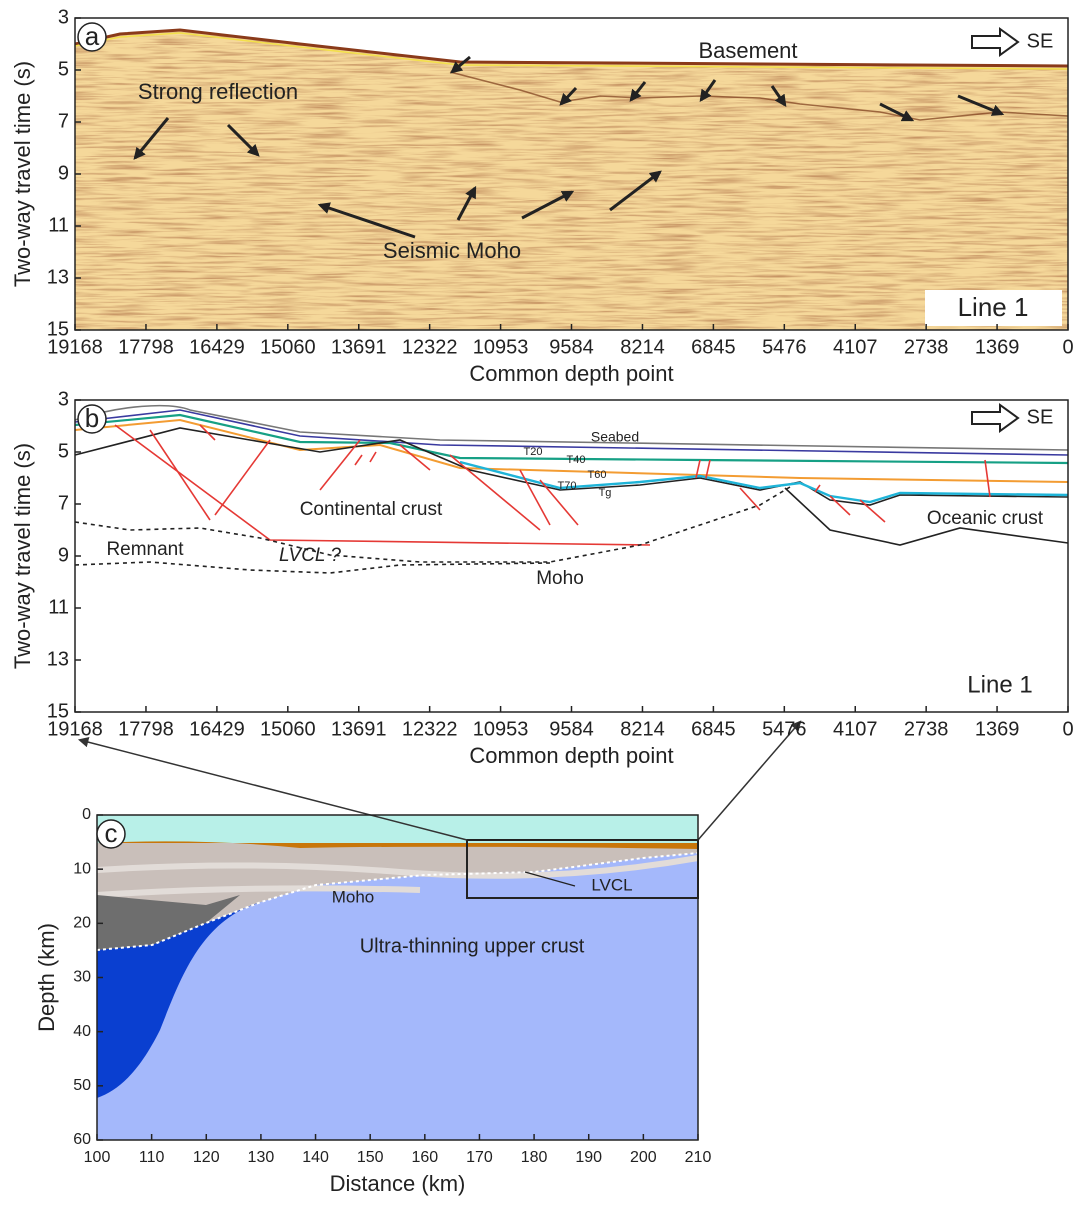  What do you see at coordinates (97, 1157) in the screenshot?
I see `x-tick-label: 100` at bounding box center [97, 1157].